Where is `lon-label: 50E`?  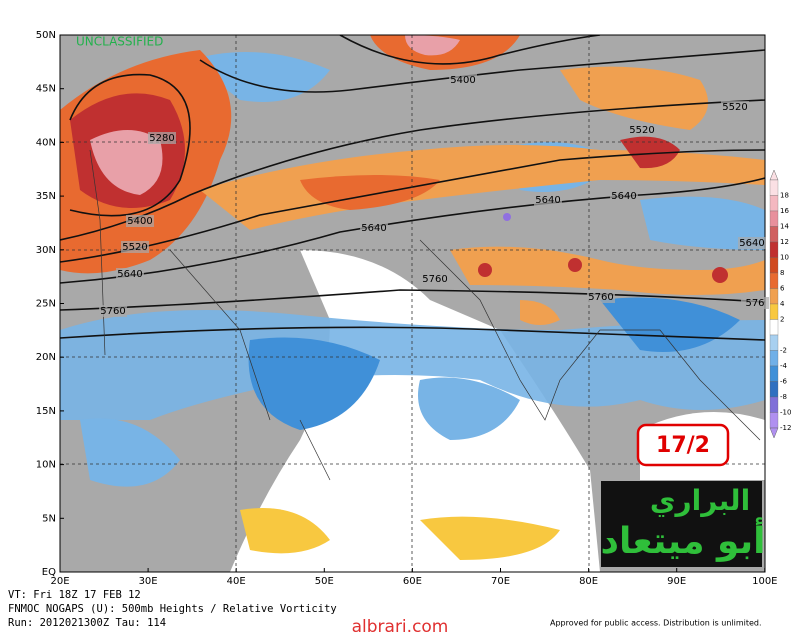 lon-label: 50E is located at coordinates (324, 581).